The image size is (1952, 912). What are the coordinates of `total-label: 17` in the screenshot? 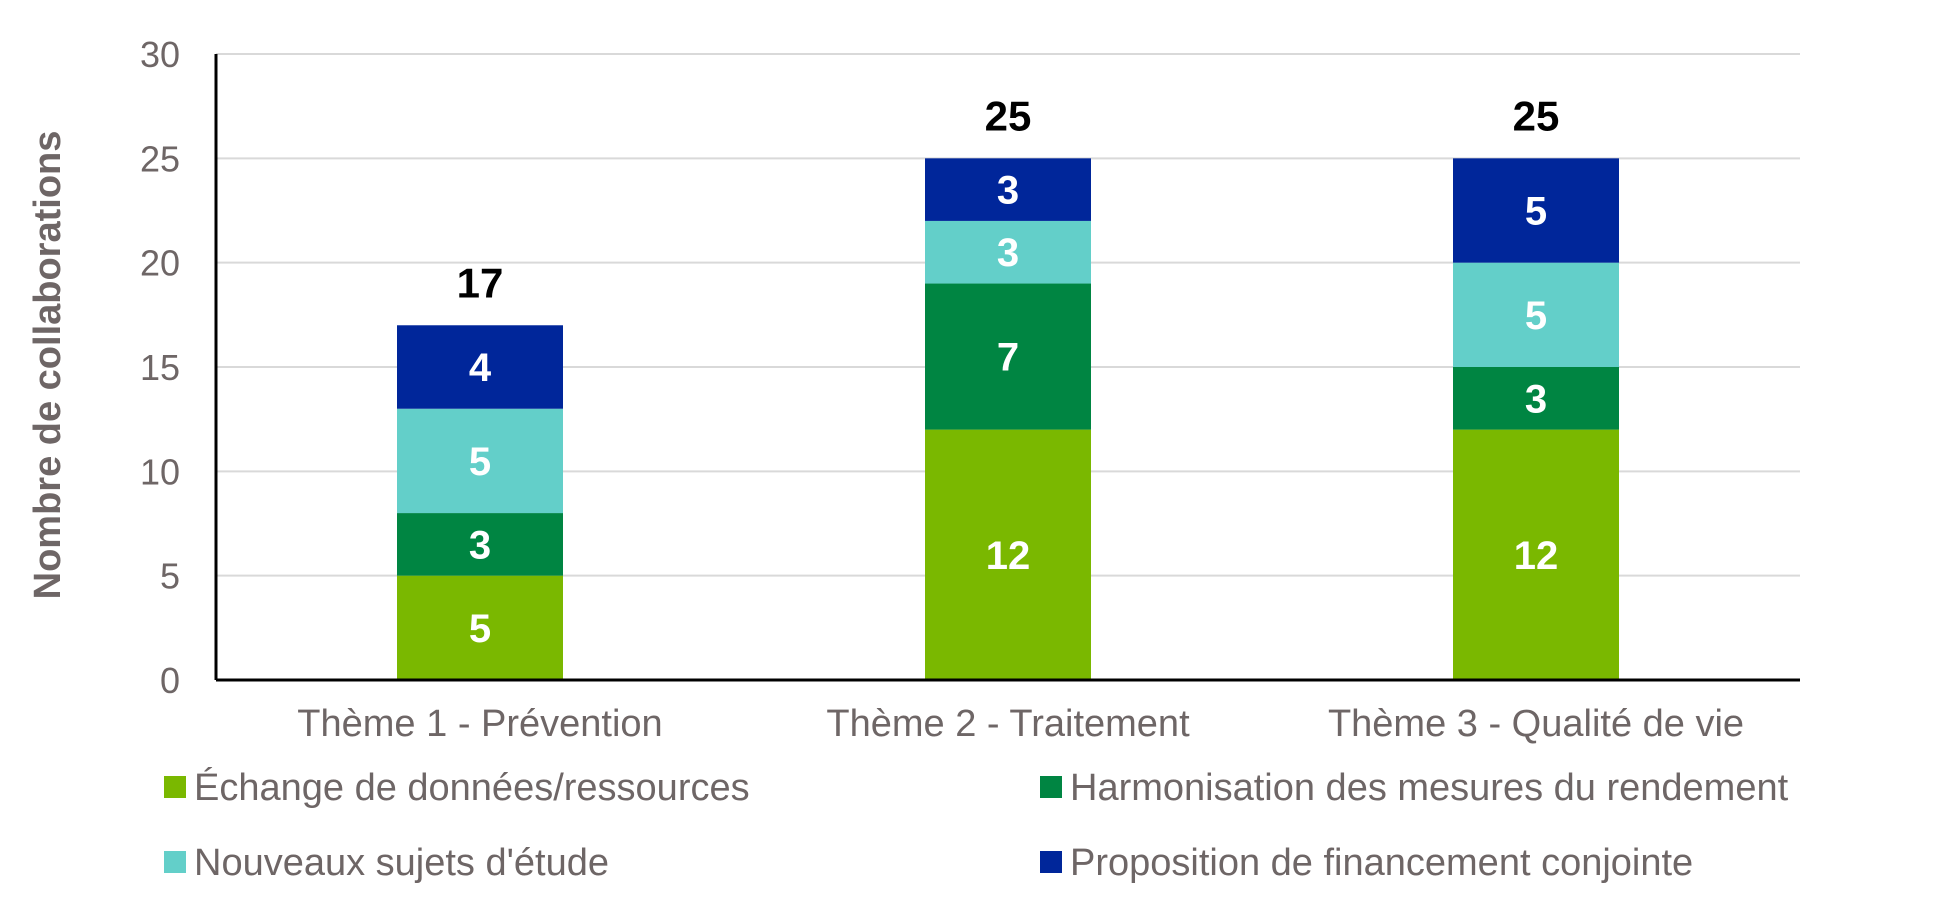 It's located at (480, 282).